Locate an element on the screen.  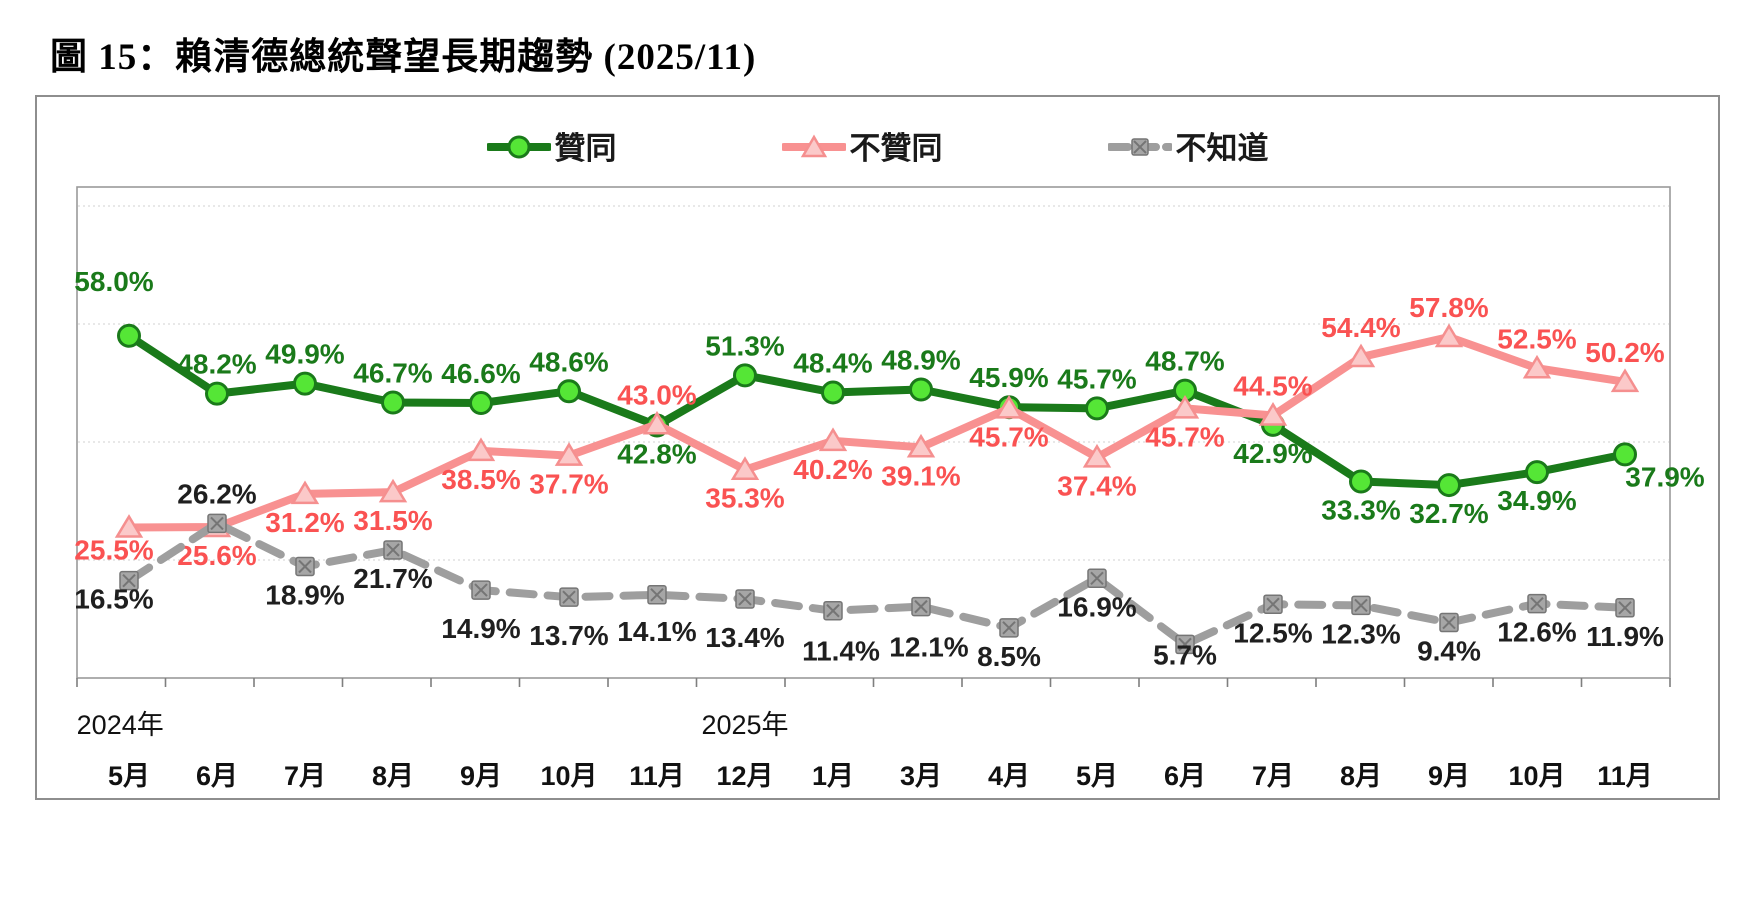
data-label: 48.9% is located at coordinates (920, 359).